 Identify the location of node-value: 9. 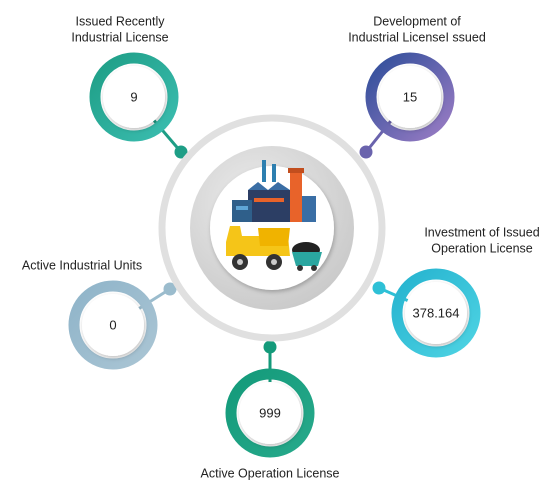
(133, 96).